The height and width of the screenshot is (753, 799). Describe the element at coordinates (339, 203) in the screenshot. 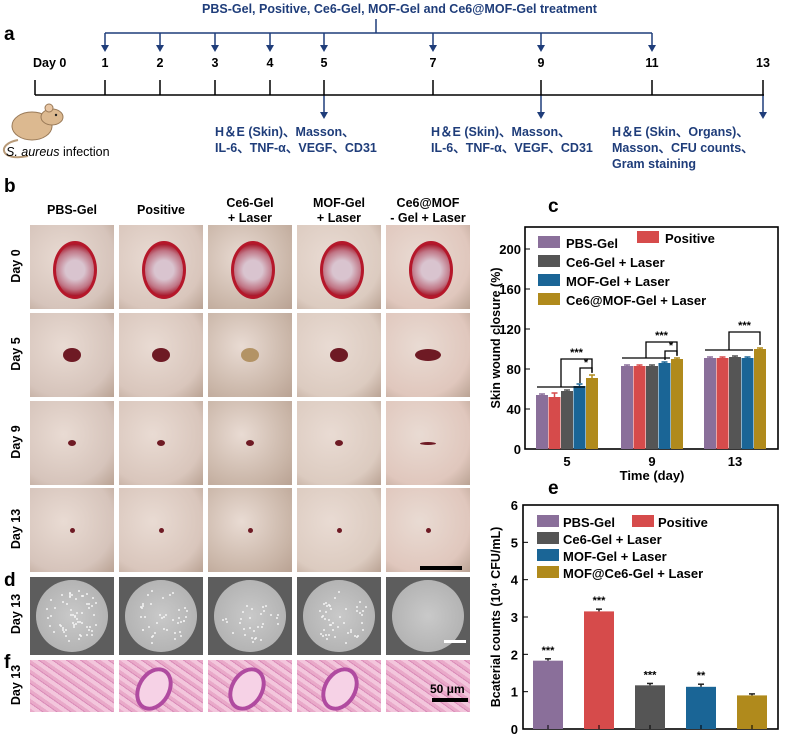

I see `column-header-line1: MOF-Gel` at that location.